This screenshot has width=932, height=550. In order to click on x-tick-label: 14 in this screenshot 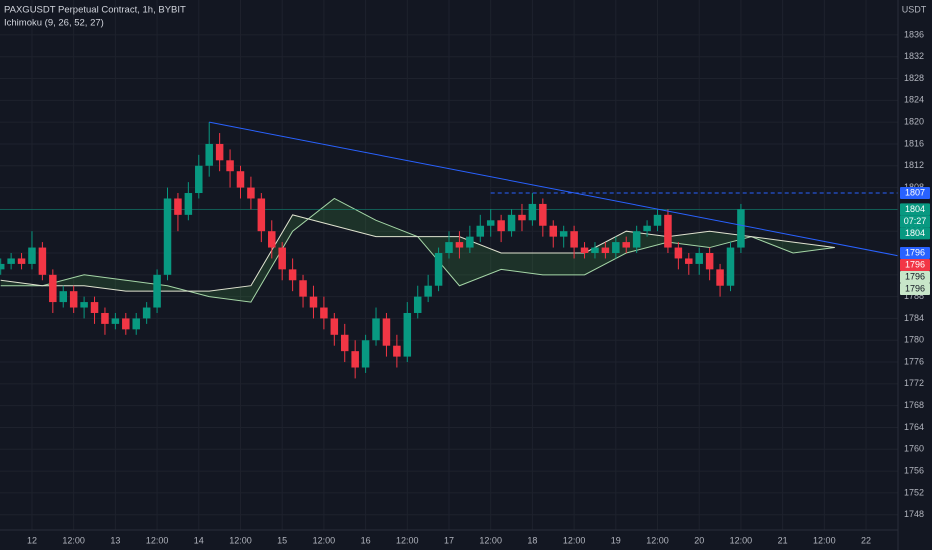, I will do `click(199, 540)`.